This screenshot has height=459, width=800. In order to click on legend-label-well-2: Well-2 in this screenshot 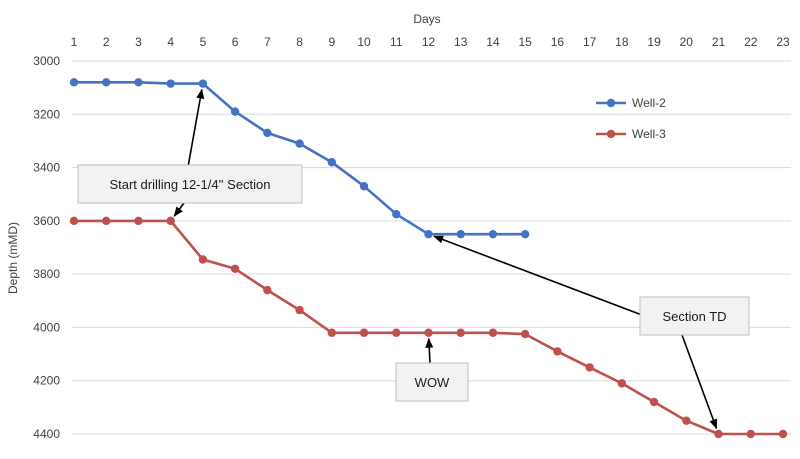, I will do `click(649, 103)`.